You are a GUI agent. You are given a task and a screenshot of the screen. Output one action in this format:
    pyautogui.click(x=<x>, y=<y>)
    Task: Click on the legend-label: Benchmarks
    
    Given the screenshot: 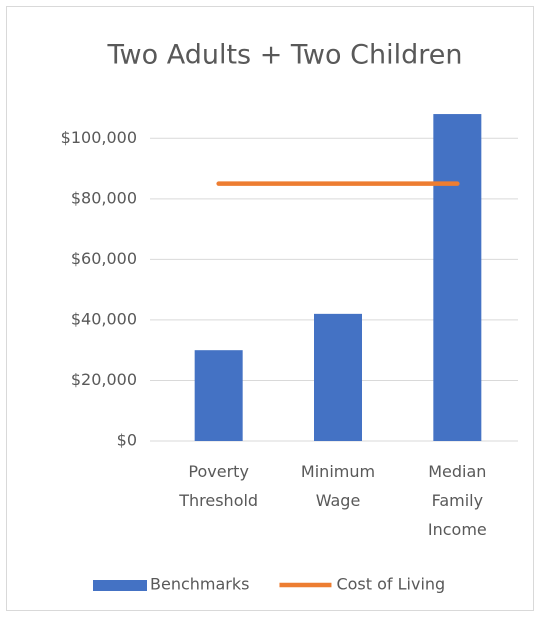 What is the action you would take?
    pyautogui.click(x=199, y=584)
    